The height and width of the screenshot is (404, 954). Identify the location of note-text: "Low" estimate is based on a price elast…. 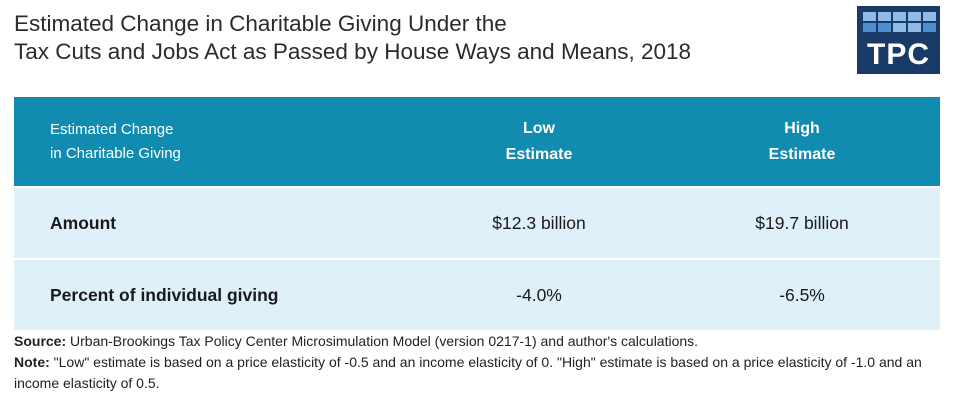
(468, 372).